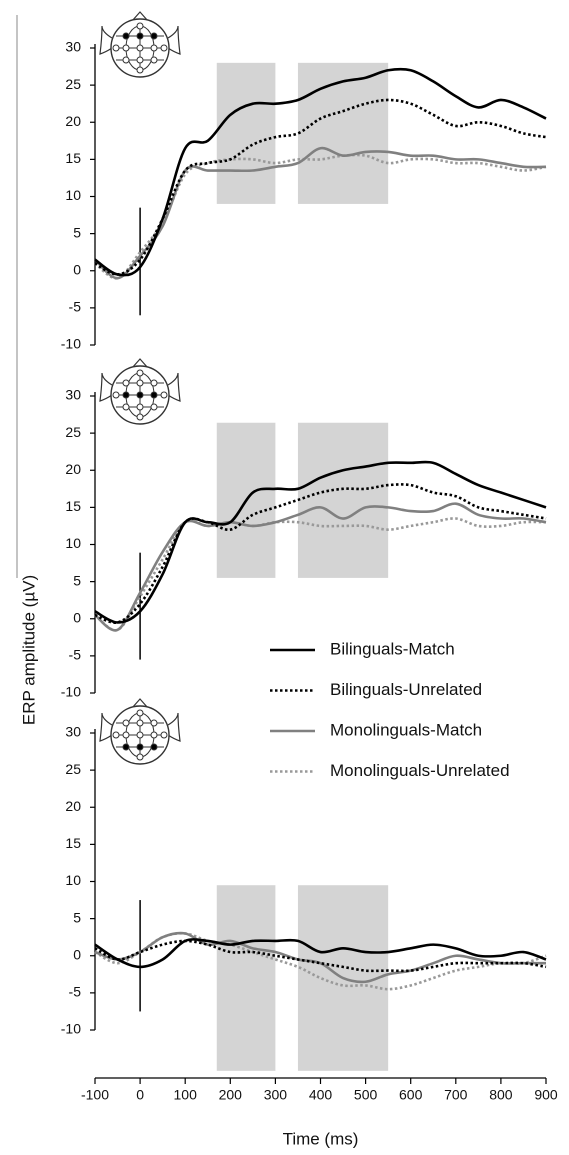 This screenshot has height=1155, width=569. Describe the element at coordinates (276, 1095) in the screenshot. I see `x-tick-label: 300` at that location.